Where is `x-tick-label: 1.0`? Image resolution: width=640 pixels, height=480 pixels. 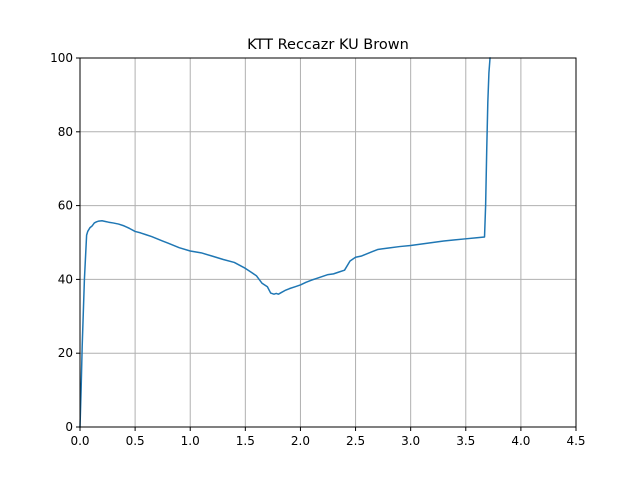 x-tick-label: 1.0 is located at coordinates (190, 441).